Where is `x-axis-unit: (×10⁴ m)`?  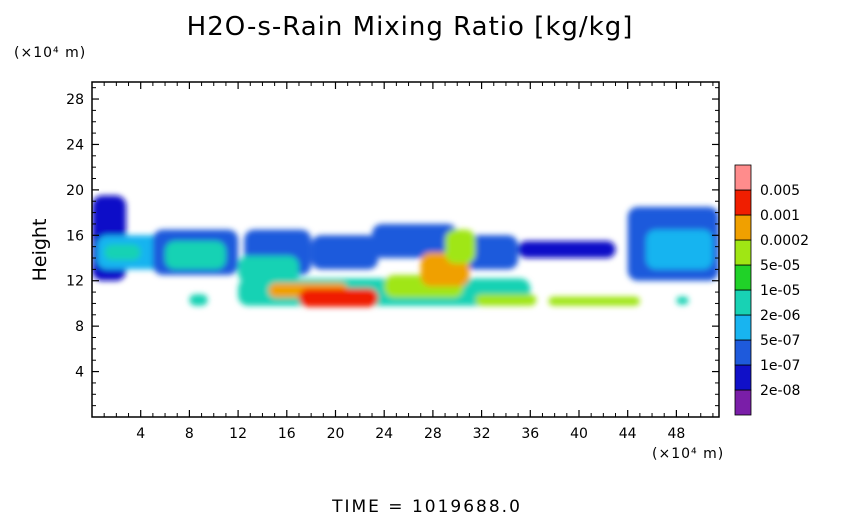 x-axis-unit: (×10⁴ m) is located at coordinates (688, 454).